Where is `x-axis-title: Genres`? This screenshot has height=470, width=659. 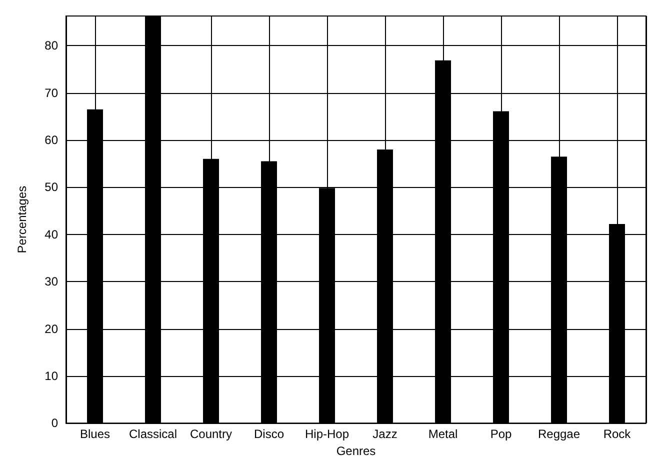
x-axis-title: Genres is located at coordinates (356, 451).